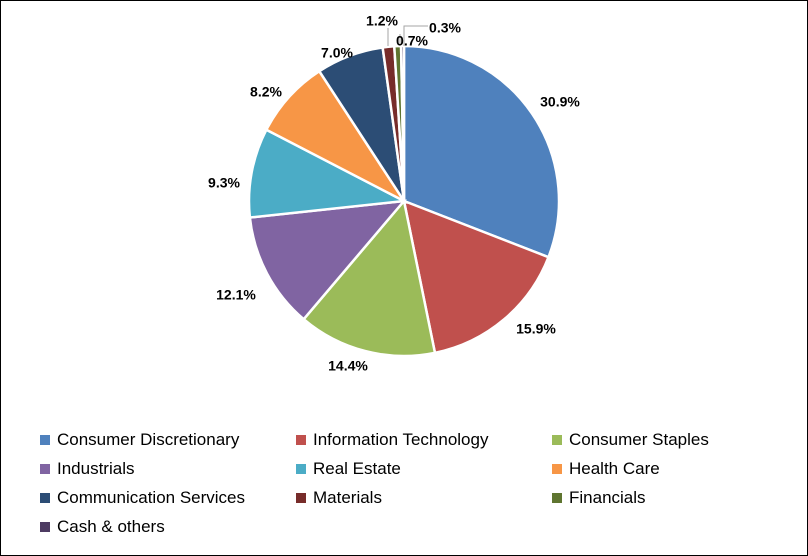 This screenshot has width=808, height=556. What do you see at coordinates (382, 21) in the screenshot?
I see `slice-label: 1.2%` at bounding box center [382, 21].